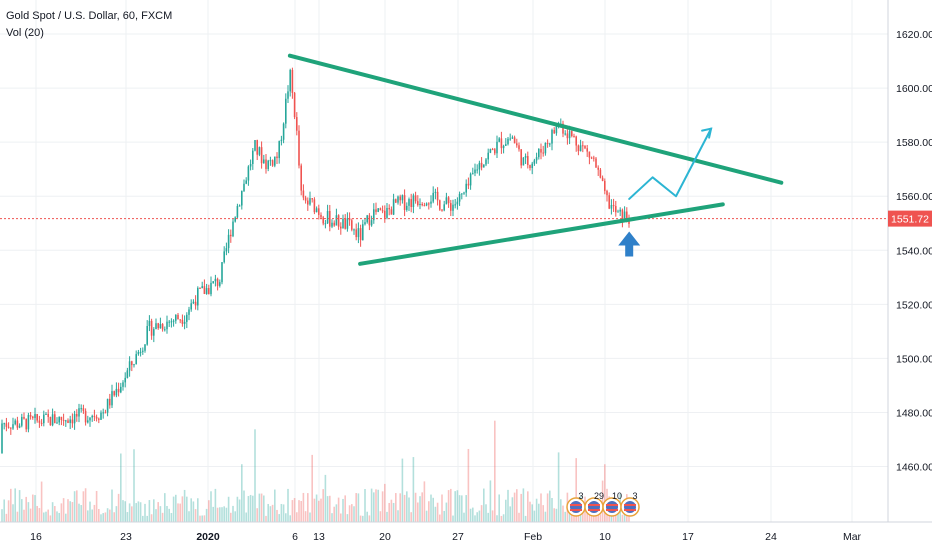  I want to click on event-badge: 29, so click(594, 504).